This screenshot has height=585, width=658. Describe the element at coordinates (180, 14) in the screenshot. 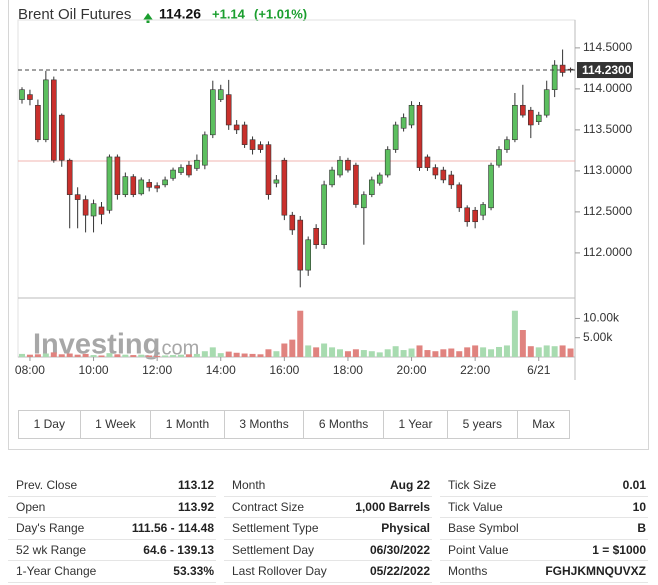

I see `price: 114.26` at that location.